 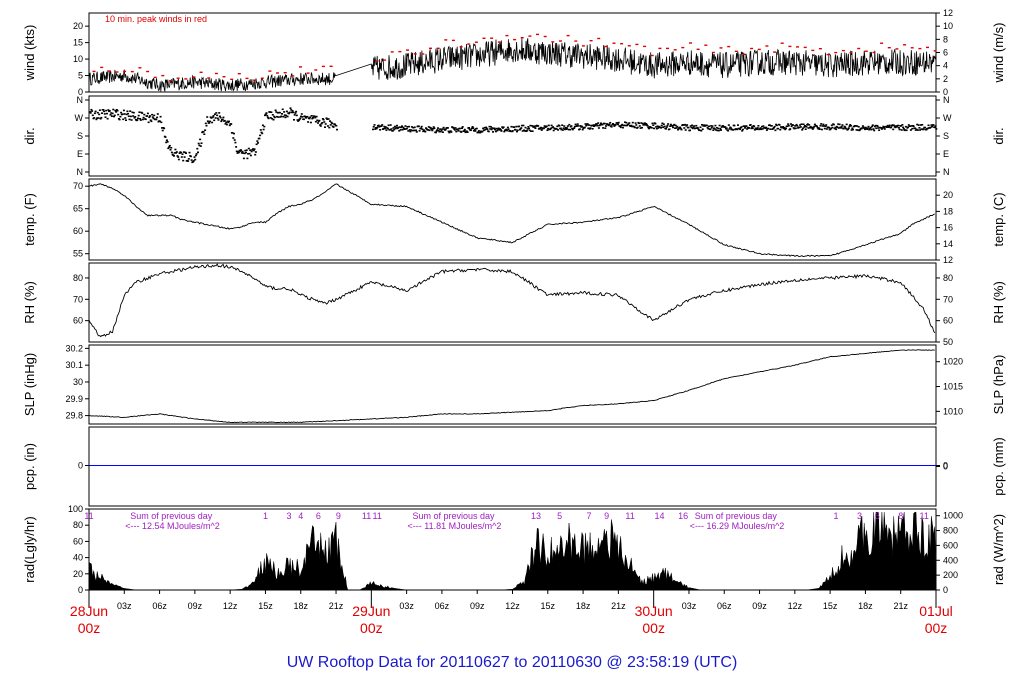 I want to click on y-tick-label: 30.2, so click(x=74, y=348).